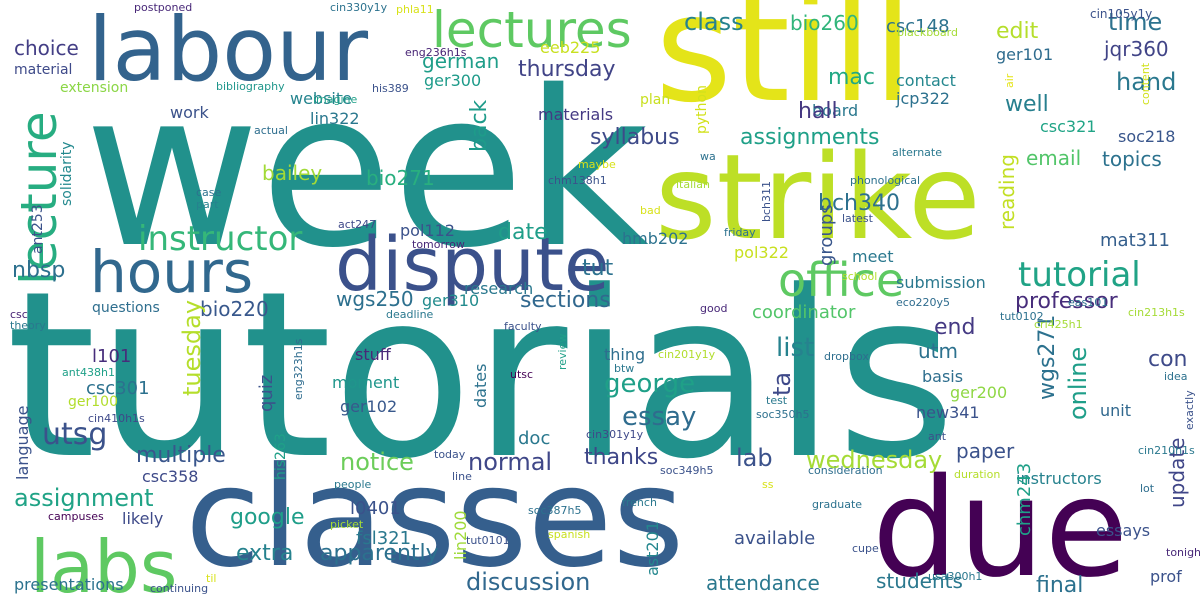  Describe the element at coordinates (209, 192) in the screenshot. I see `word-case: case` at that location.